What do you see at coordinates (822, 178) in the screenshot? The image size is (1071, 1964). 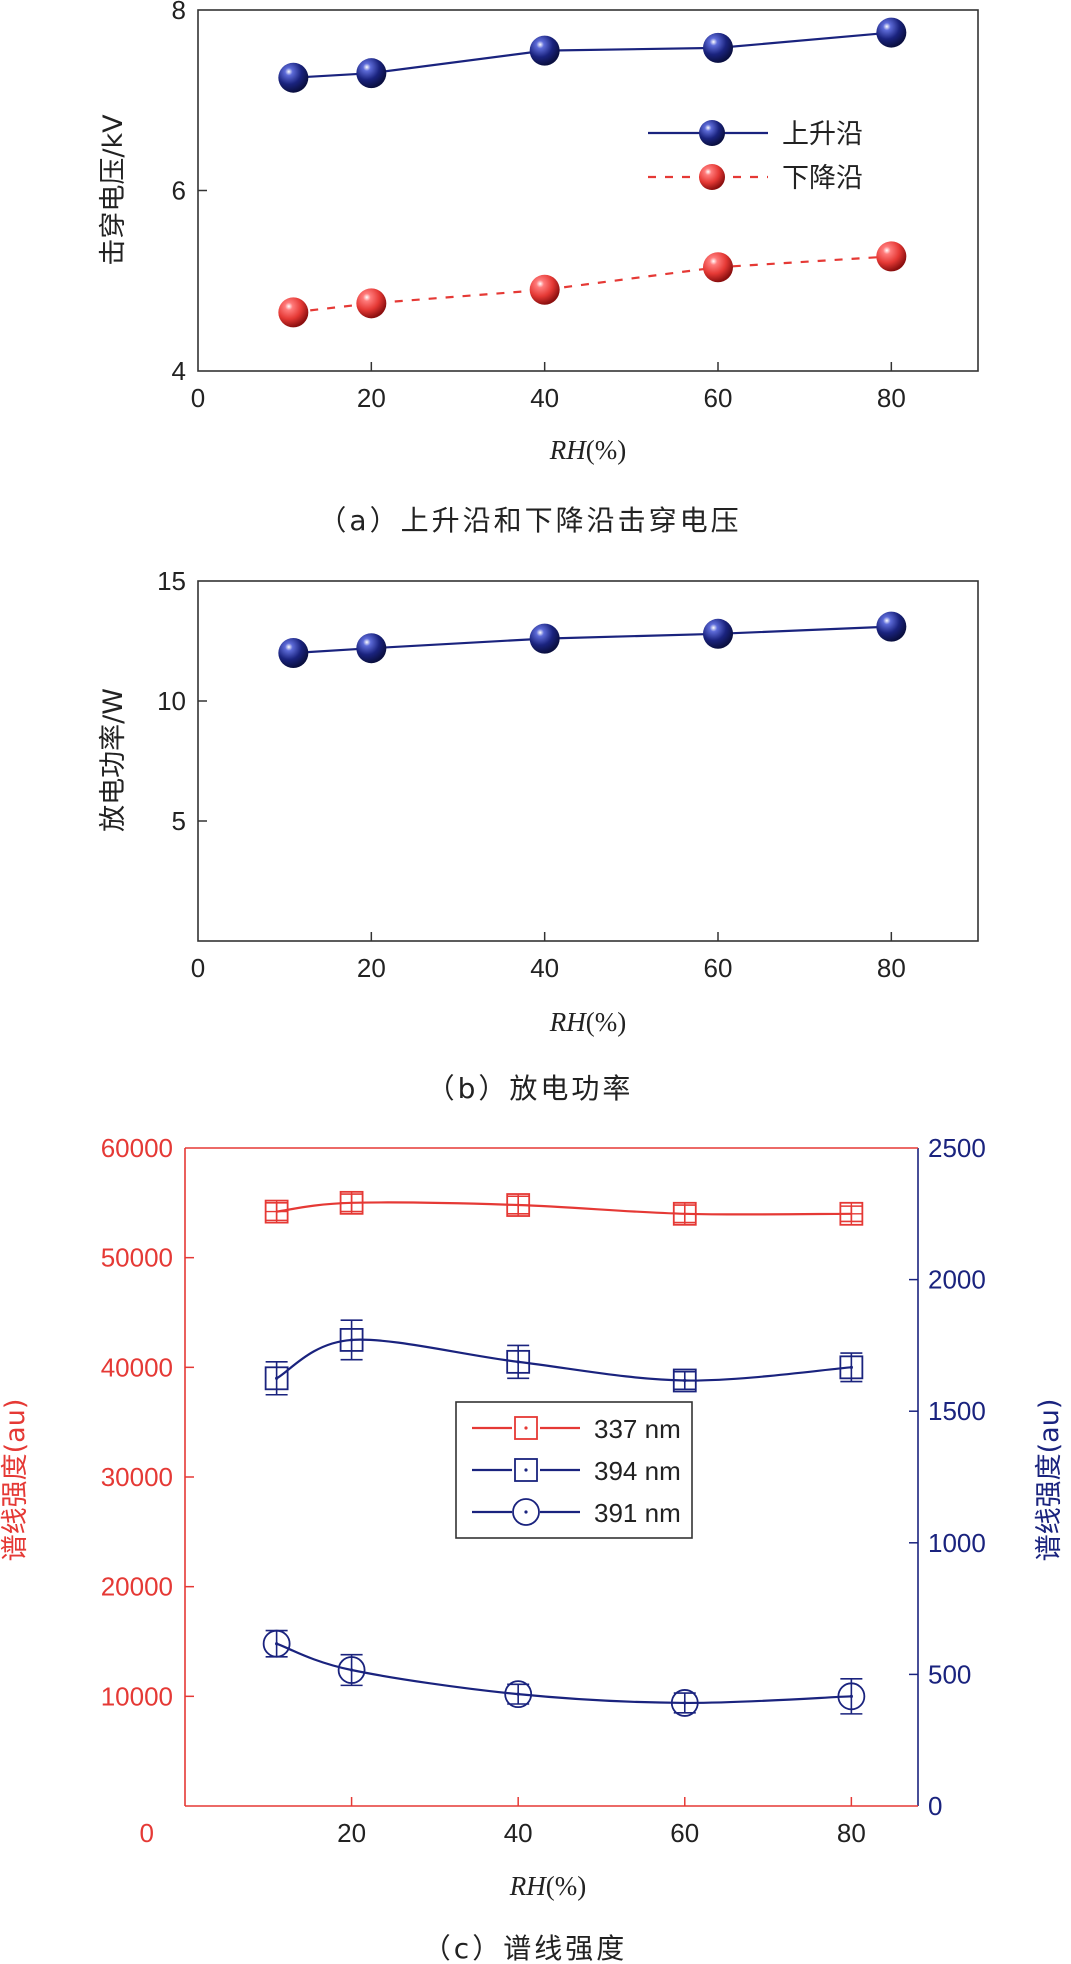 I see `legend-label-falling: 下降沿` at bounding box center [822, 178].